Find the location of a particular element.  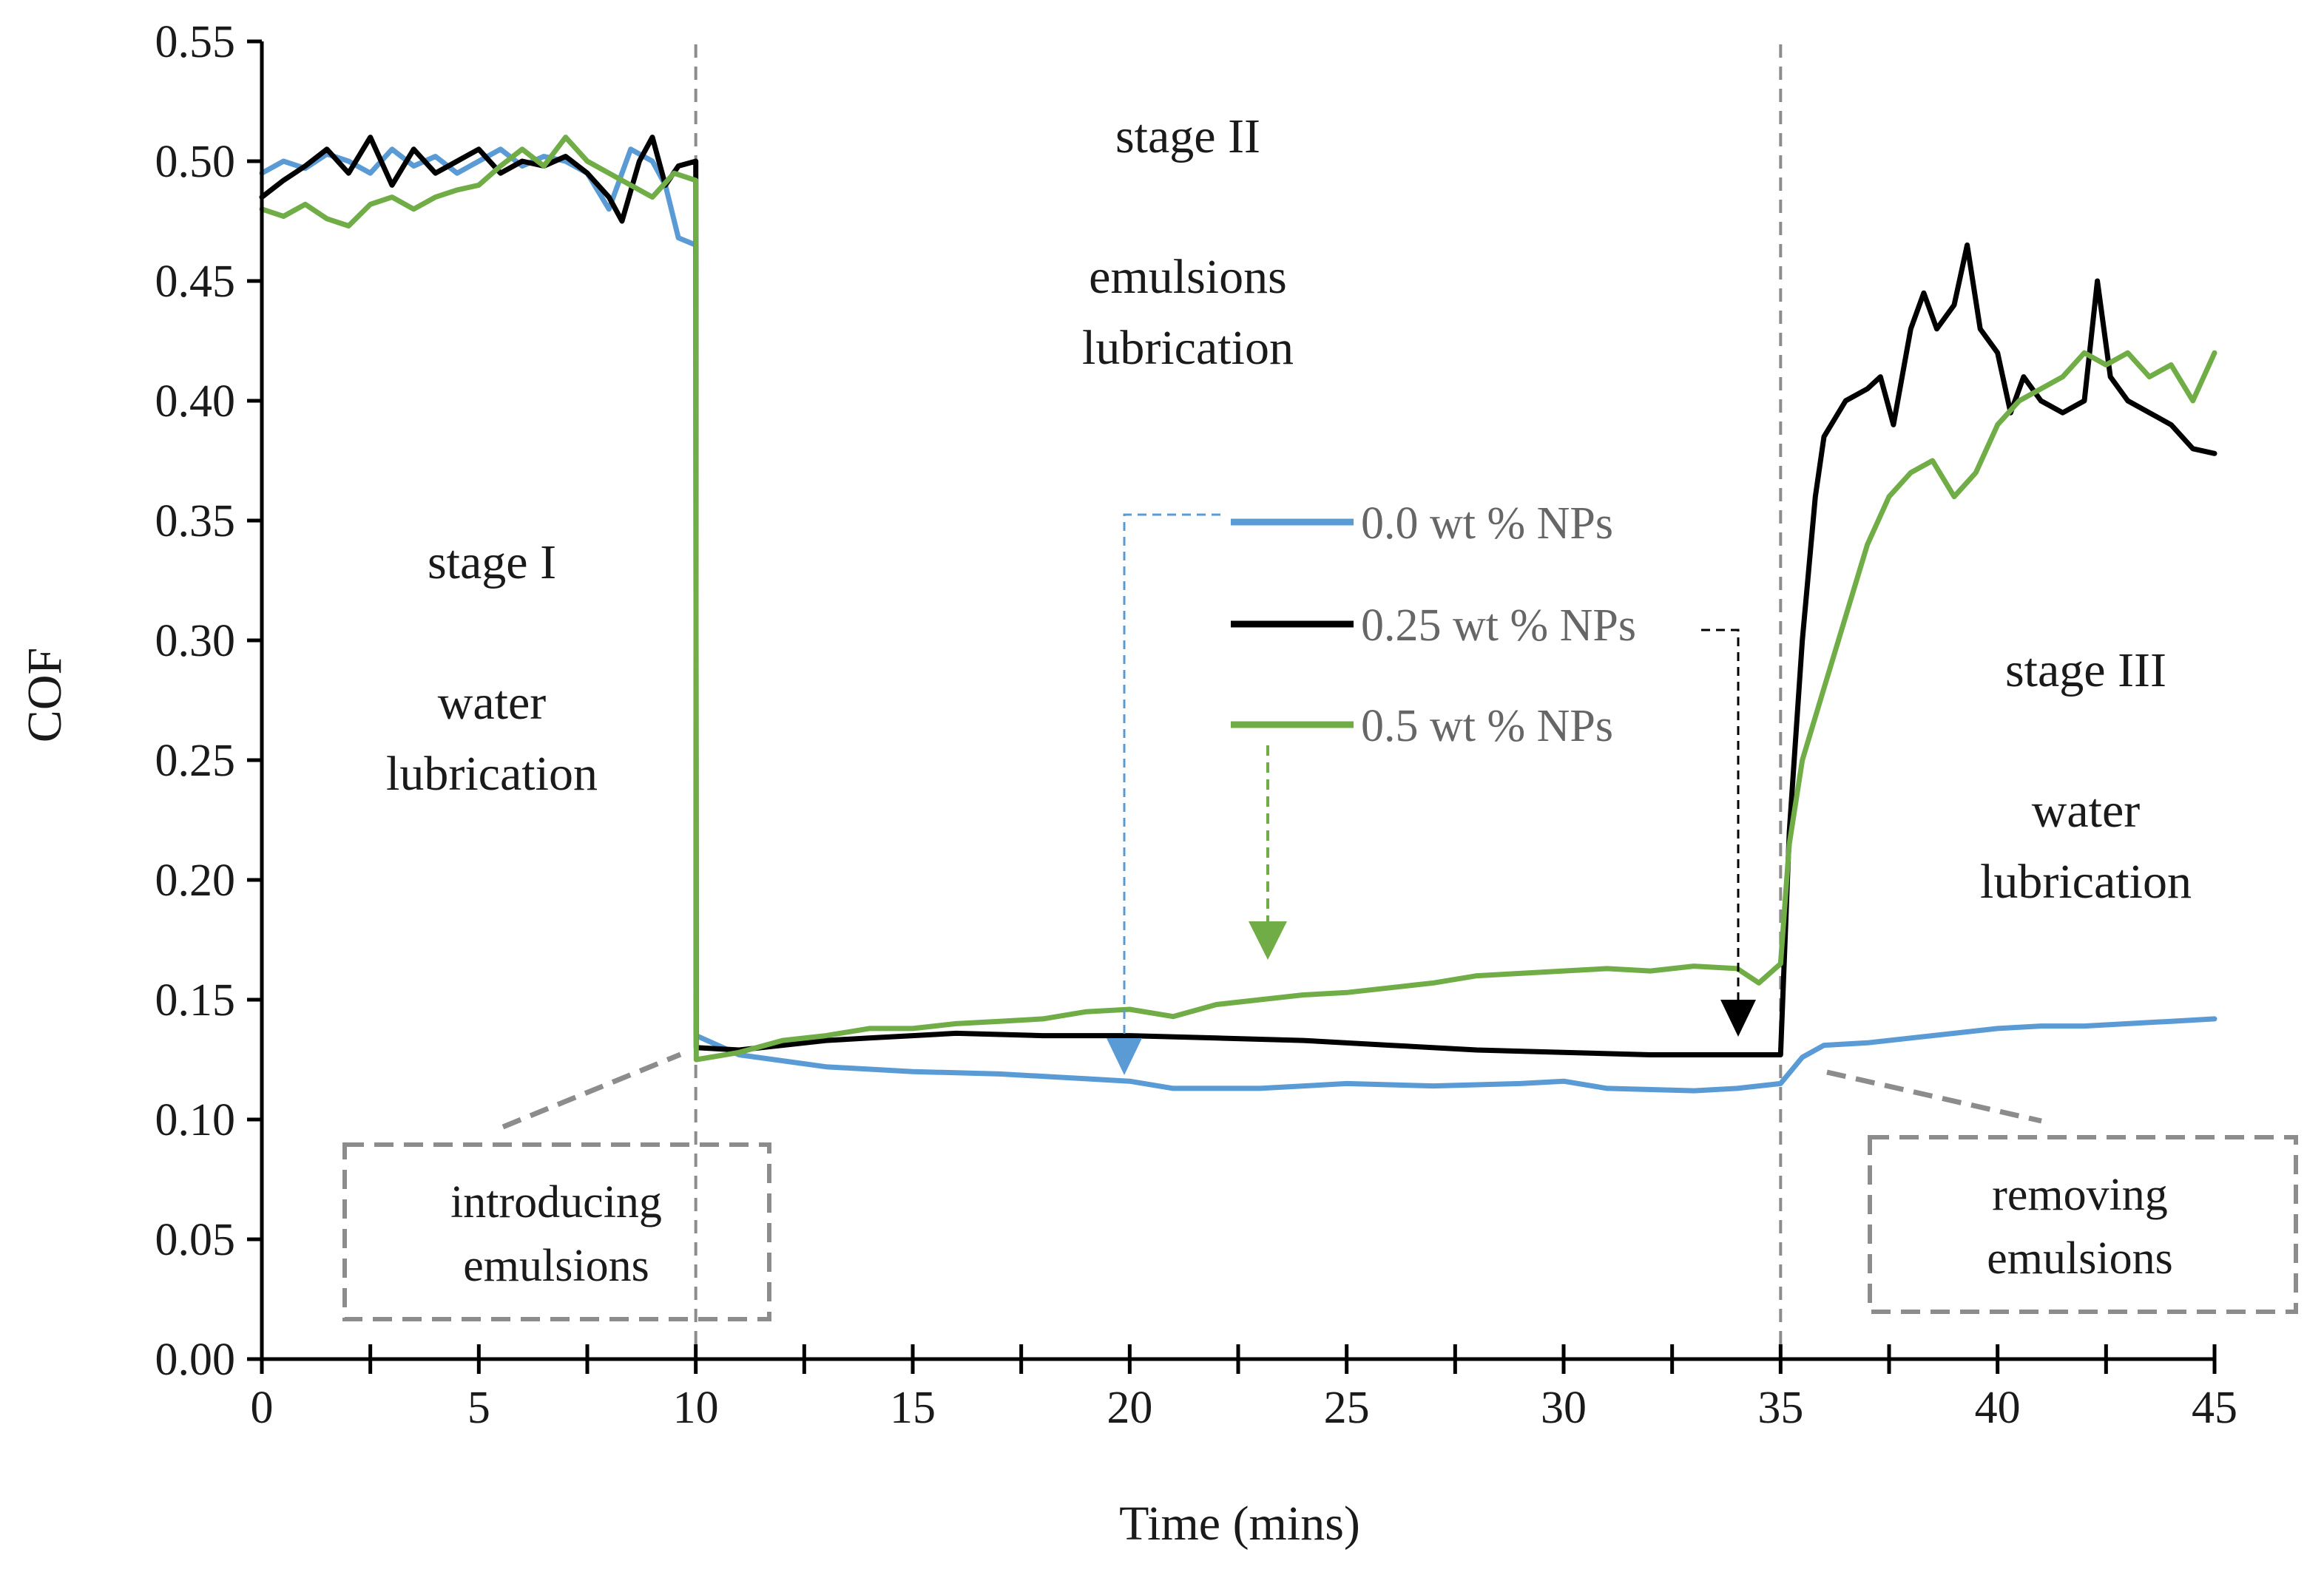

legend: 0.0 wt % NPs 0.25 wt % NPs 0.5 wt % NPs is located at coordinates (1433, 624).